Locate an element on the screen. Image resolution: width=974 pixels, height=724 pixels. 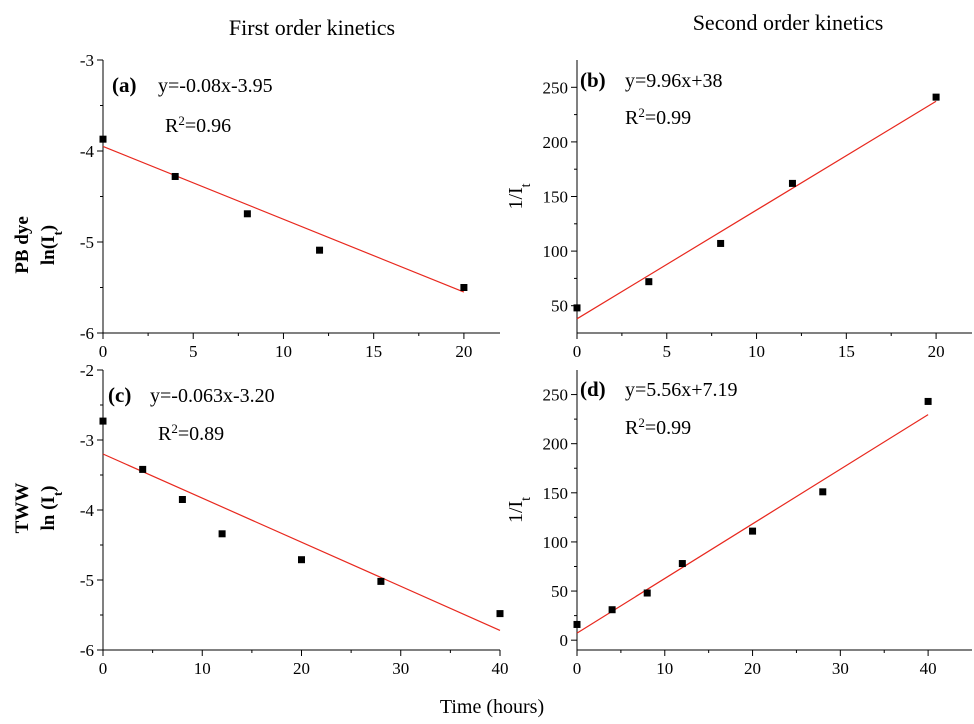
panel-label: (b) is located at coordinates (593, 80).